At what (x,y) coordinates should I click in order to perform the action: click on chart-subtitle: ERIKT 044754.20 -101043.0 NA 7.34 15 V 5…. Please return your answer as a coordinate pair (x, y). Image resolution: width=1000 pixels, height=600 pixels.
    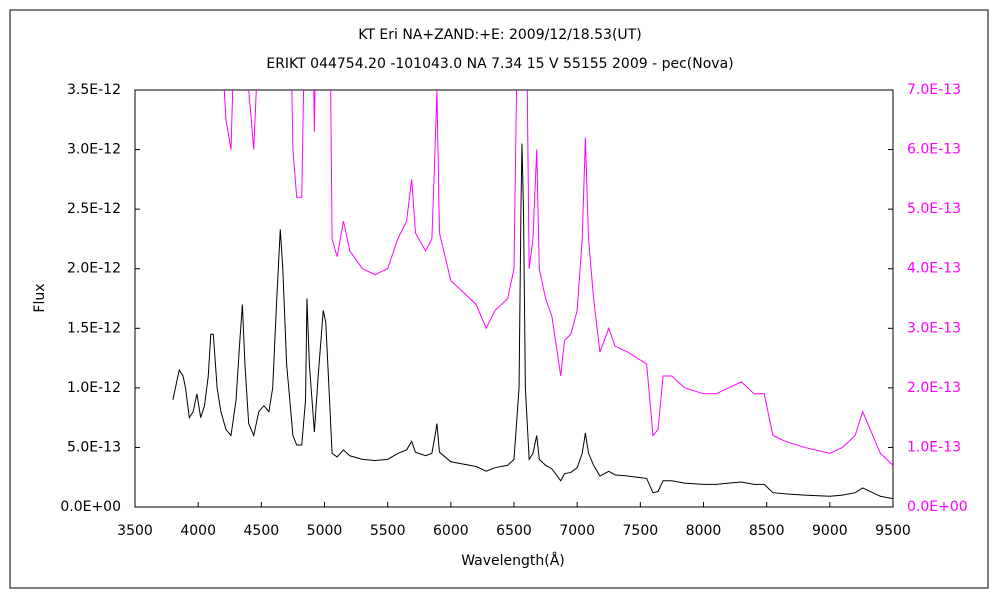
    Looking at the image, I should click on (499, 64).